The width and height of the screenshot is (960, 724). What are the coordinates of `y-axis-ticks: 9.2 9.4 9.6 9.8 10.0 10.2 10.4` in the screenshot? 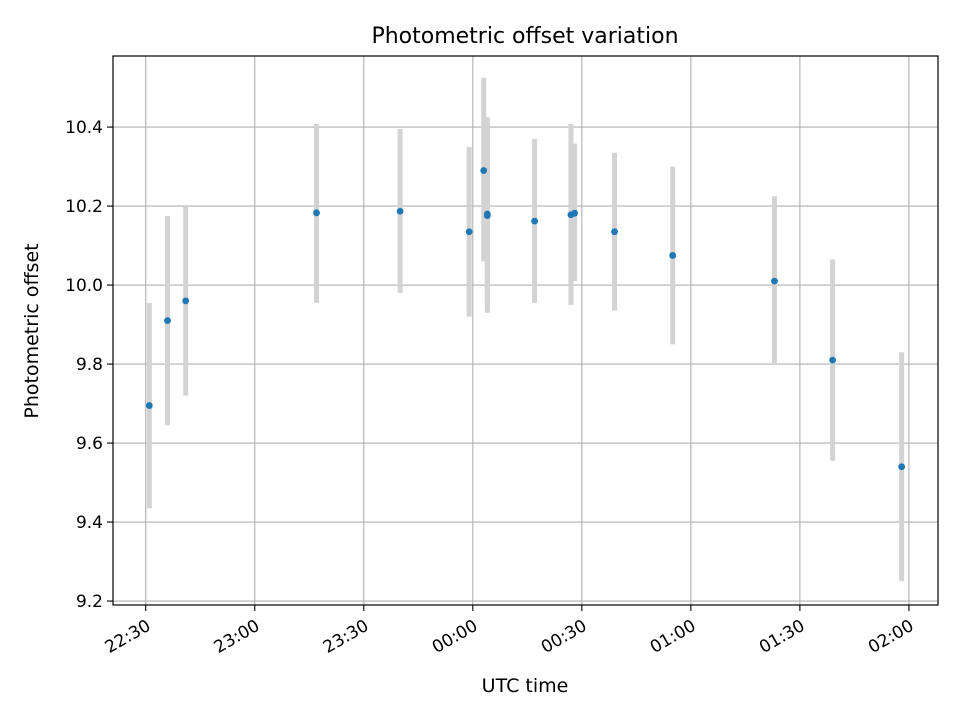 It's located at (89, 365).